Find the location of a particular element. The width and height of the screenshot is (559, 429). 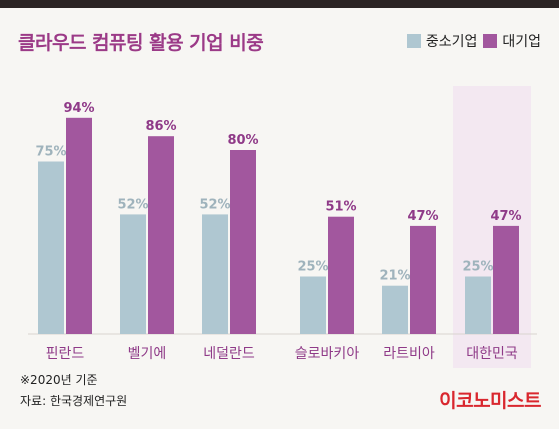

label-small-4: 21% is located at coordinates (394, 276).